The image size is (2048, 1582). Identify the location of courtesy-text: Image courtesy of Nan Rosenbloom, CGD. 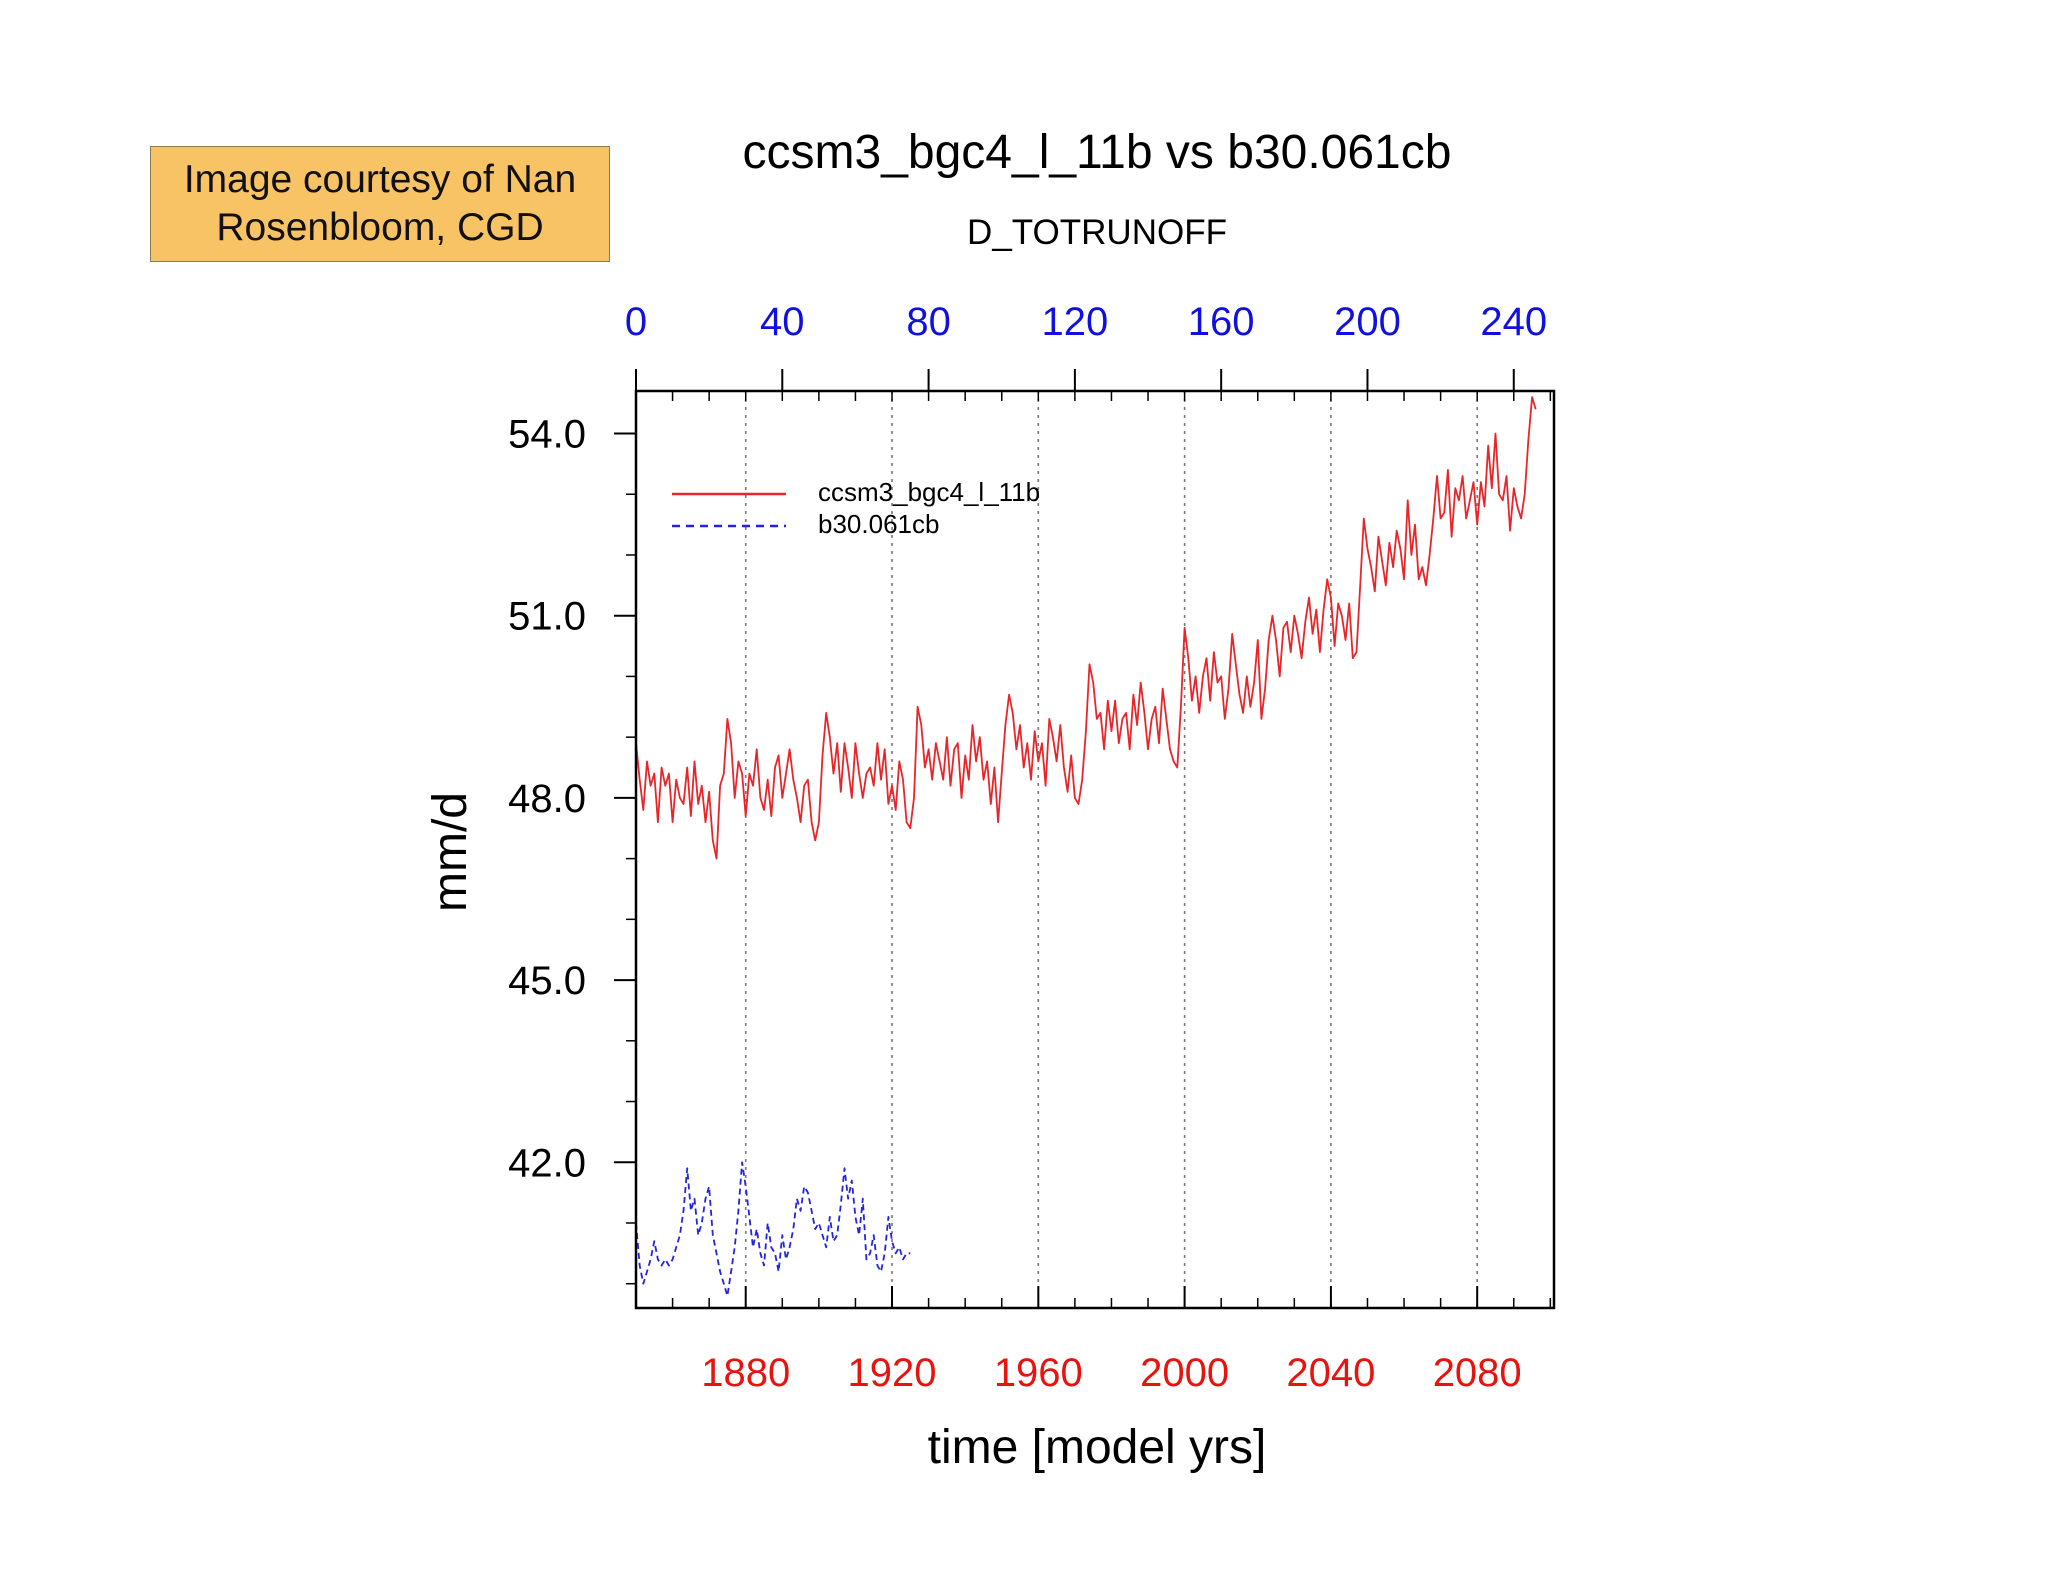
(380, 204).